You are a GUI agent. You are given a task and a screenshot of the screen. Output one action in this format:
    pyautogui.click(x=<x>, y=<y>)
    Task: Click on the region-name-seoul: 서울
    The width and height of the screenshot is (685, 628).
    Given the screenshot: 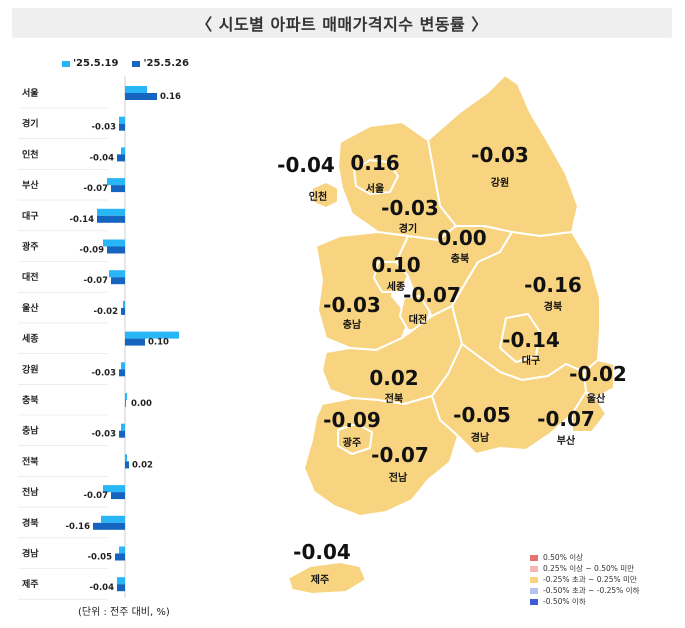 What is the action you would take?
    pyautogui.click(x=375, y=188)
    